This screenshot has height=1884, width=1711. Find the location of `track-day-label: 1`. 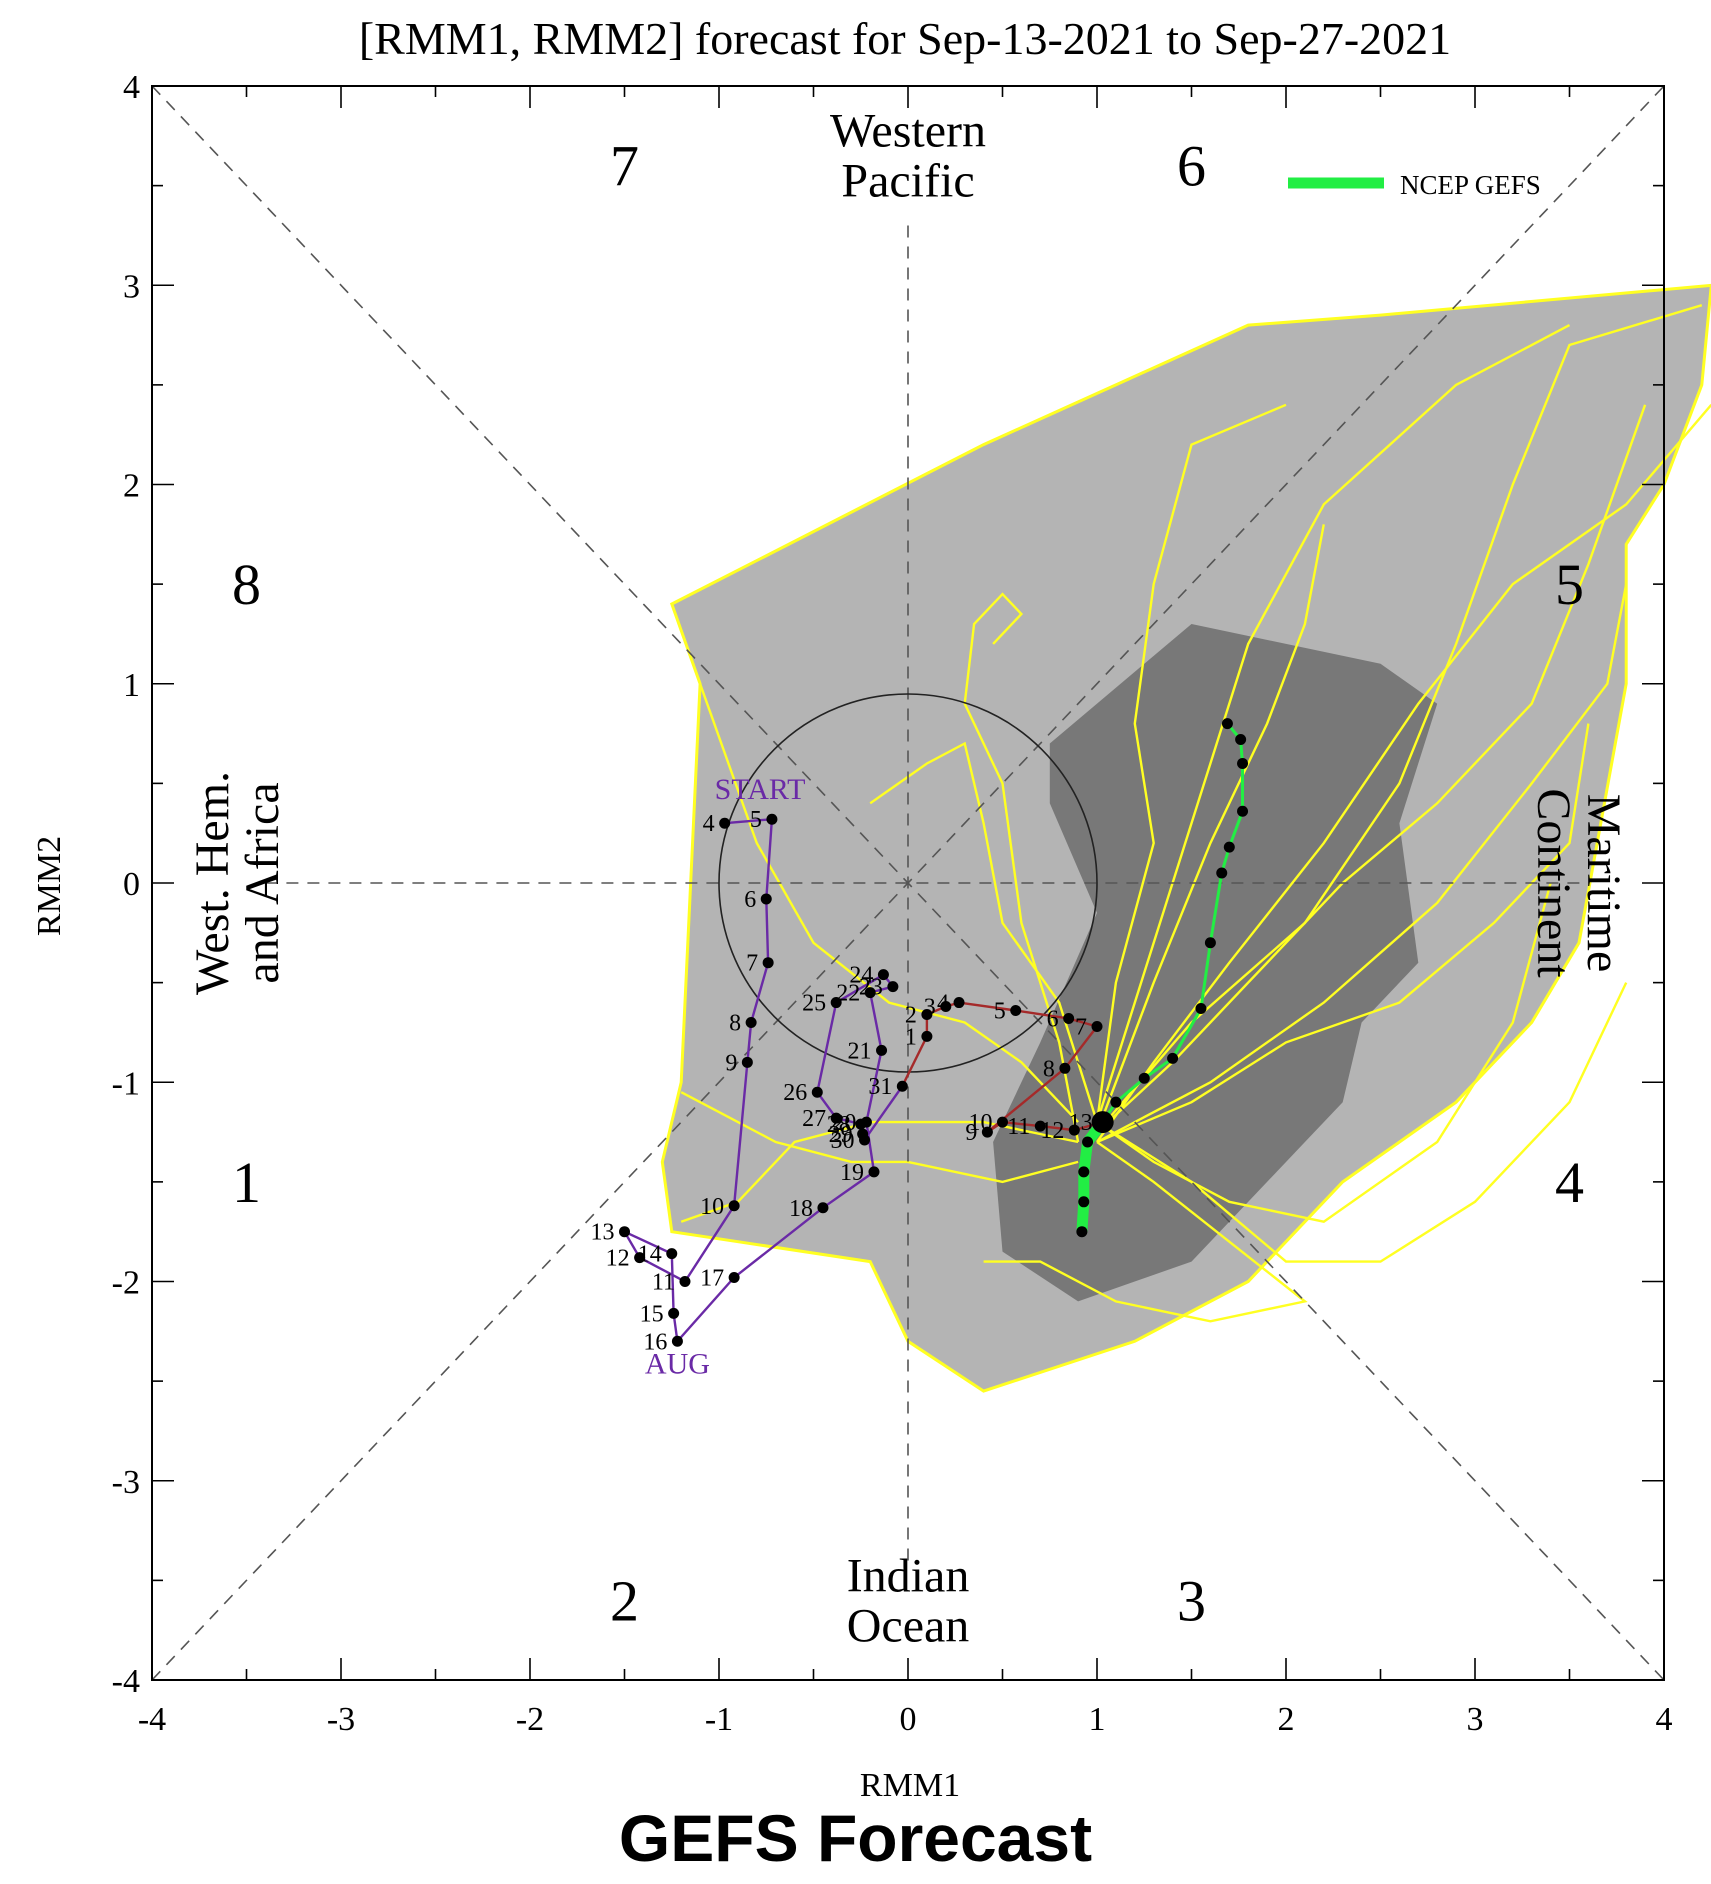

track-day-label: 1 is located at coordinates (911, 1037).